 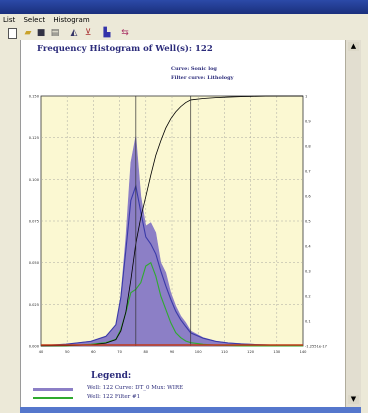 I want to click on filter-icon: ⊻, so click(x=88, y=33).